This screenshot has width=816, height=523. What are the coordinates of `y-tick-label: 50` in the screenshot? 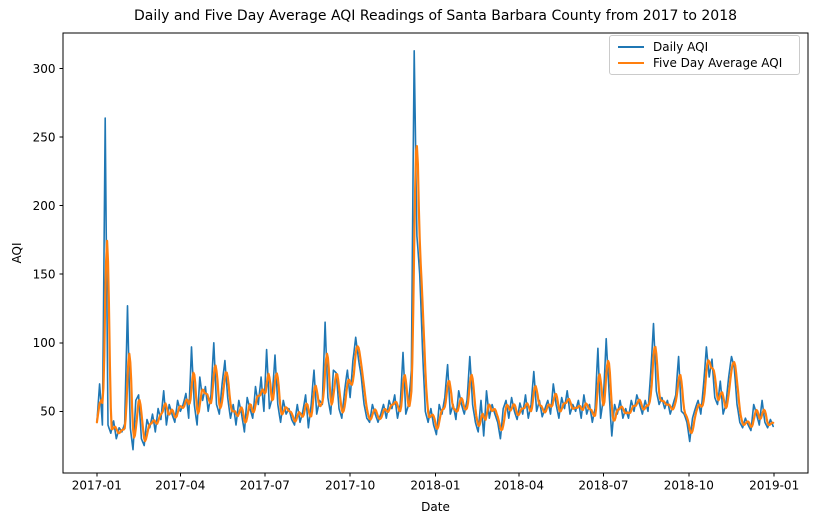 It's located at (47, 412).